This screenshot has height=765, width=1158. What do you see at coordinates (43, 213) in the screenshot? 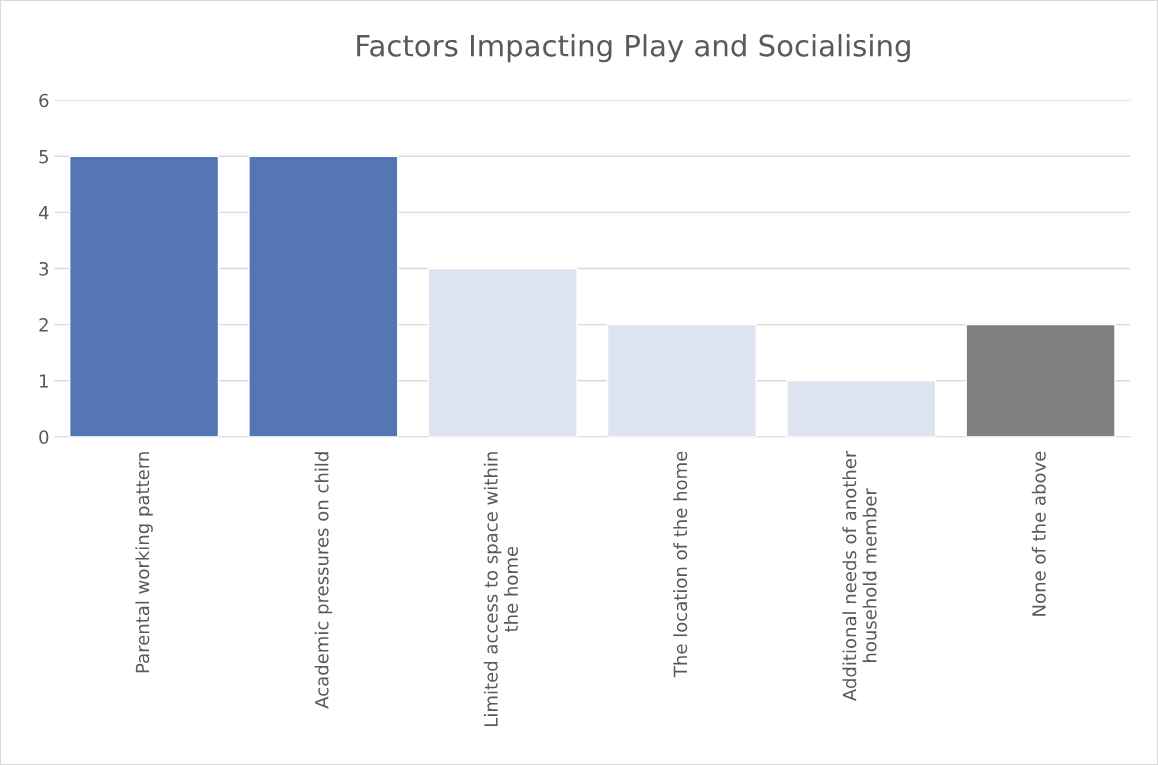
I see `y-tick-label: 4` at bounding box center [43, 213].